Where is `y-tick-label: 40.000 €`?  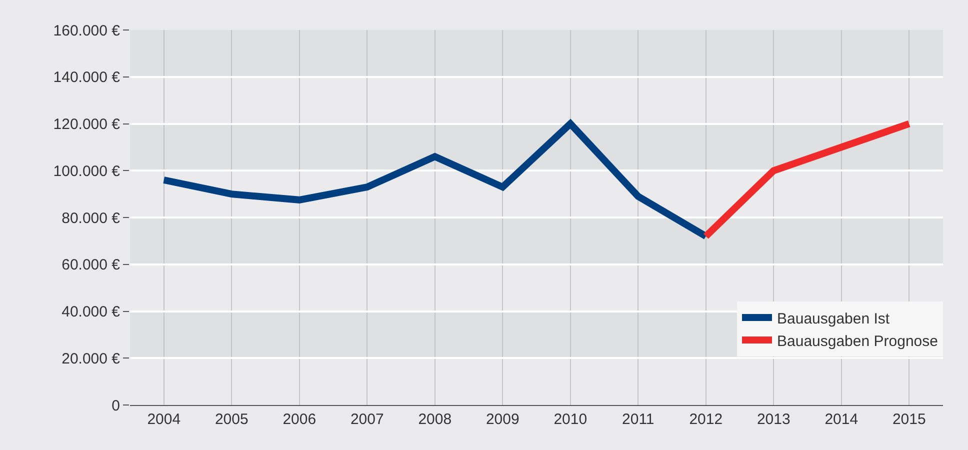
y-tick-label: 40.000 € is located at coordinates (91, 312).